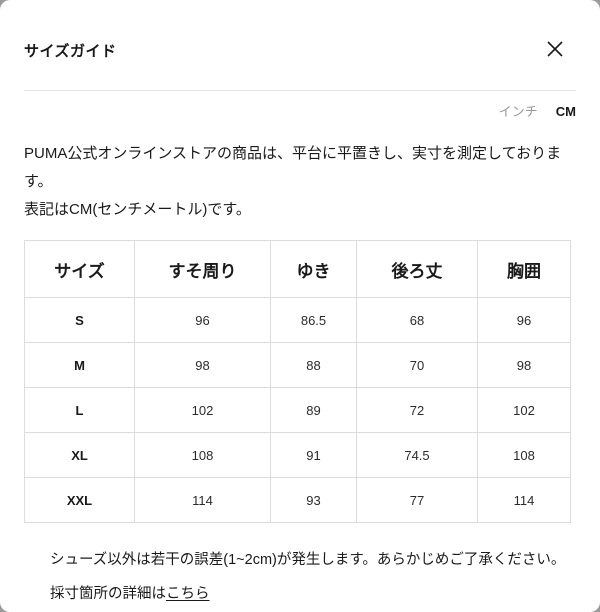  I want to click on table-row-l: L 102 89 72 102, so click(297, 410).